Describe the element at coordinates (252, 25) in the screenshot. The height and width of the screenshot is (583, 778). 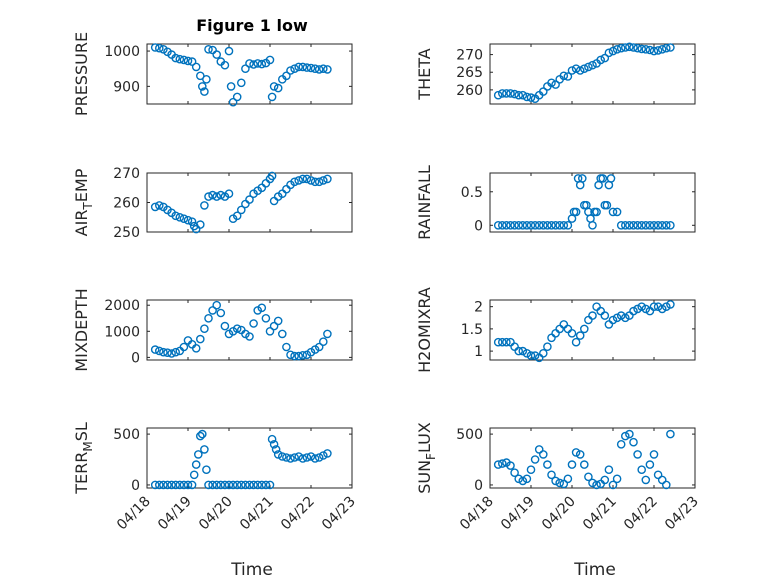
I see `figure-title: Figure 1 low` at that location.